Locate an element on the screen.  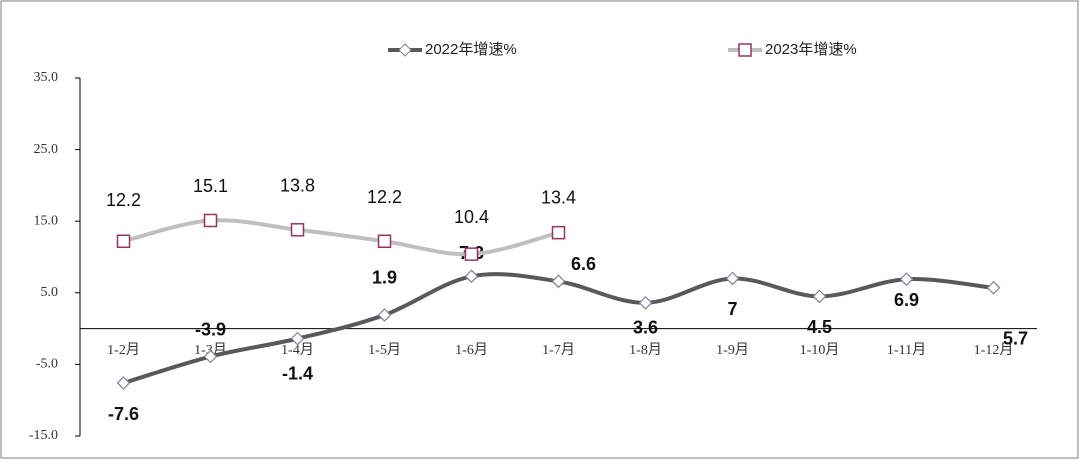
data-label: 4.5 is located at coordinates (819, 327).